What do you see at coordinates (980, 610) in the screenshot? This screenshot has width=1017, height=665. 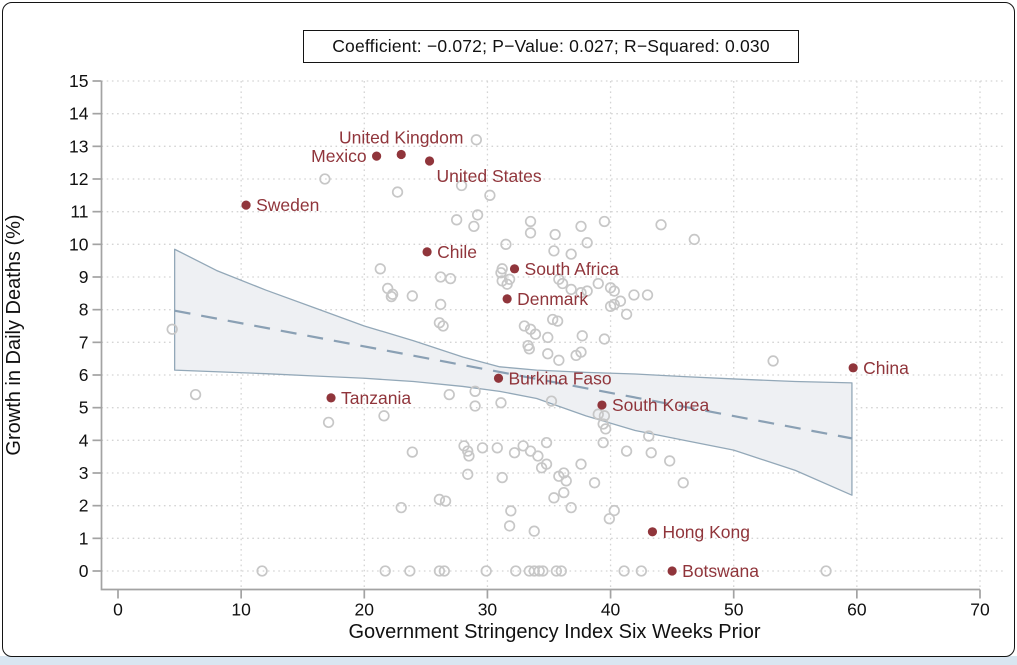 I see `x-tick-label: 70` at bounding box center [980, 610].